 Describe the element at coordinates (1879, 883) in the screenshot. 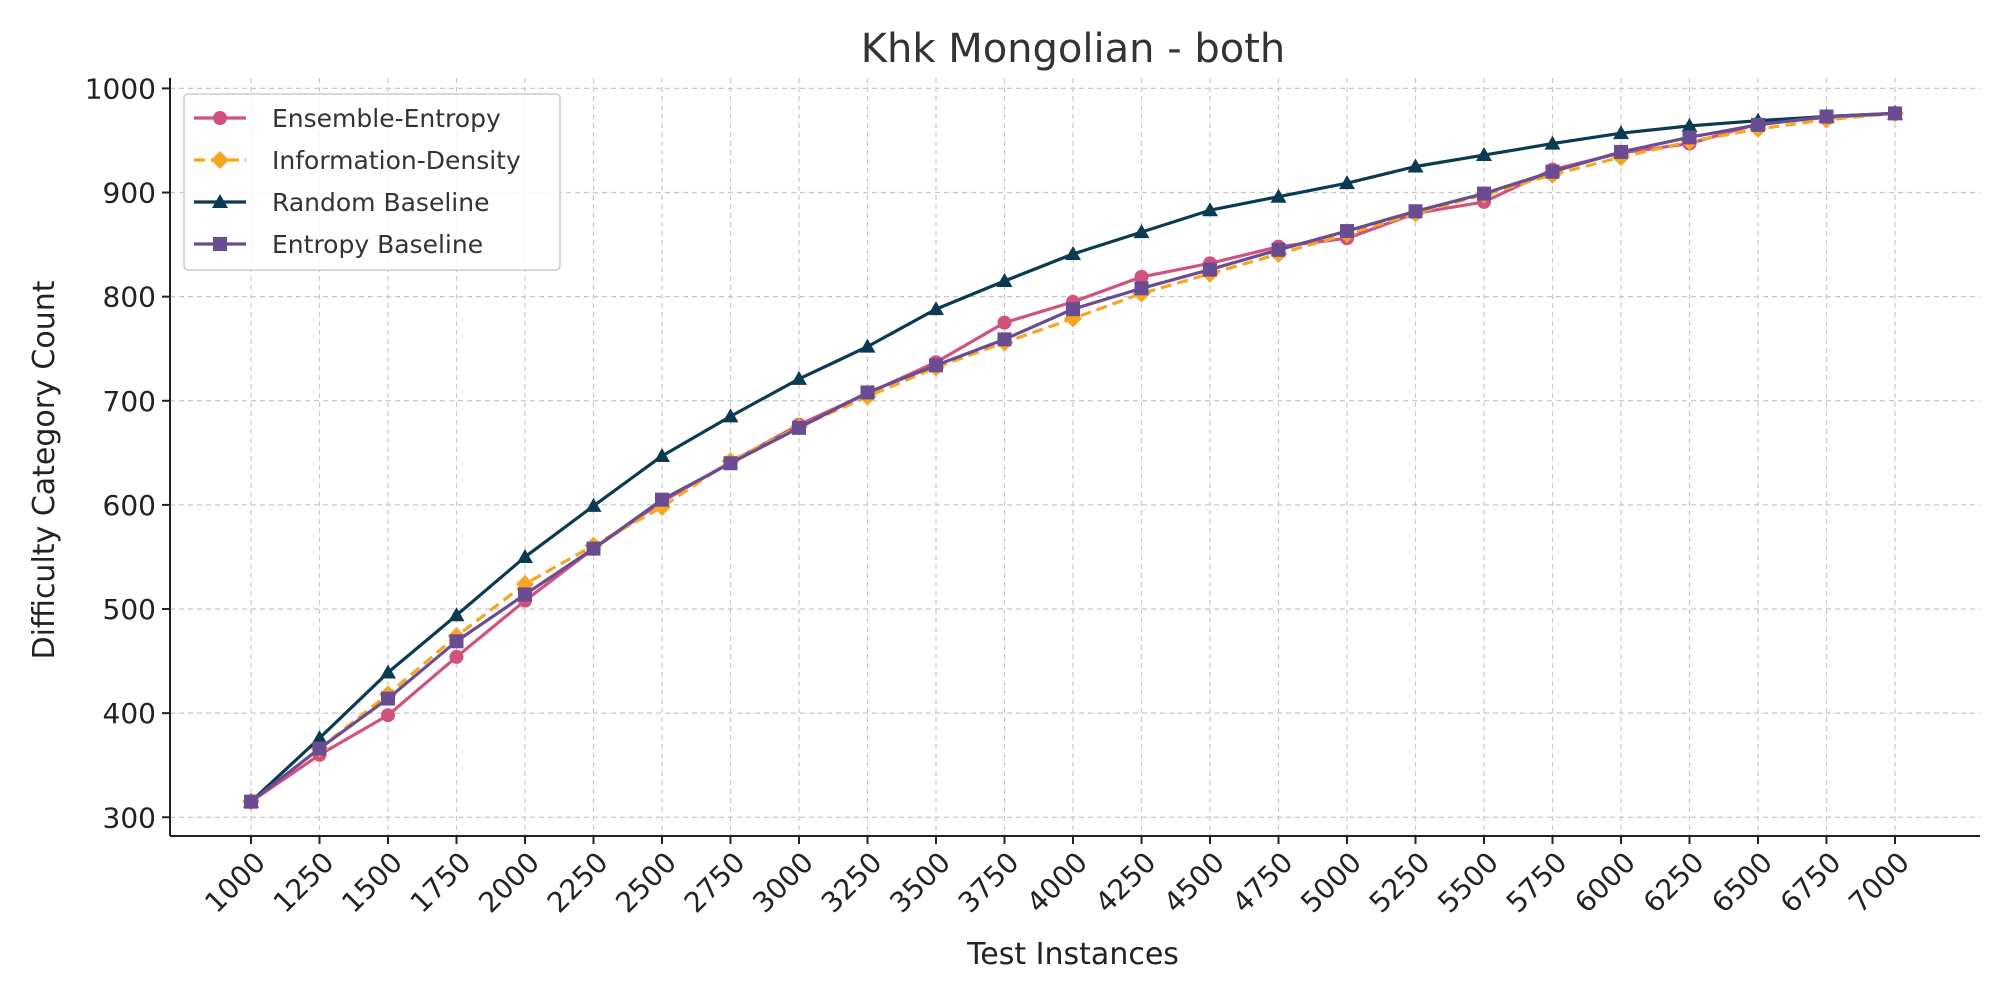

I see `x-tick-label: 7000` at that location.